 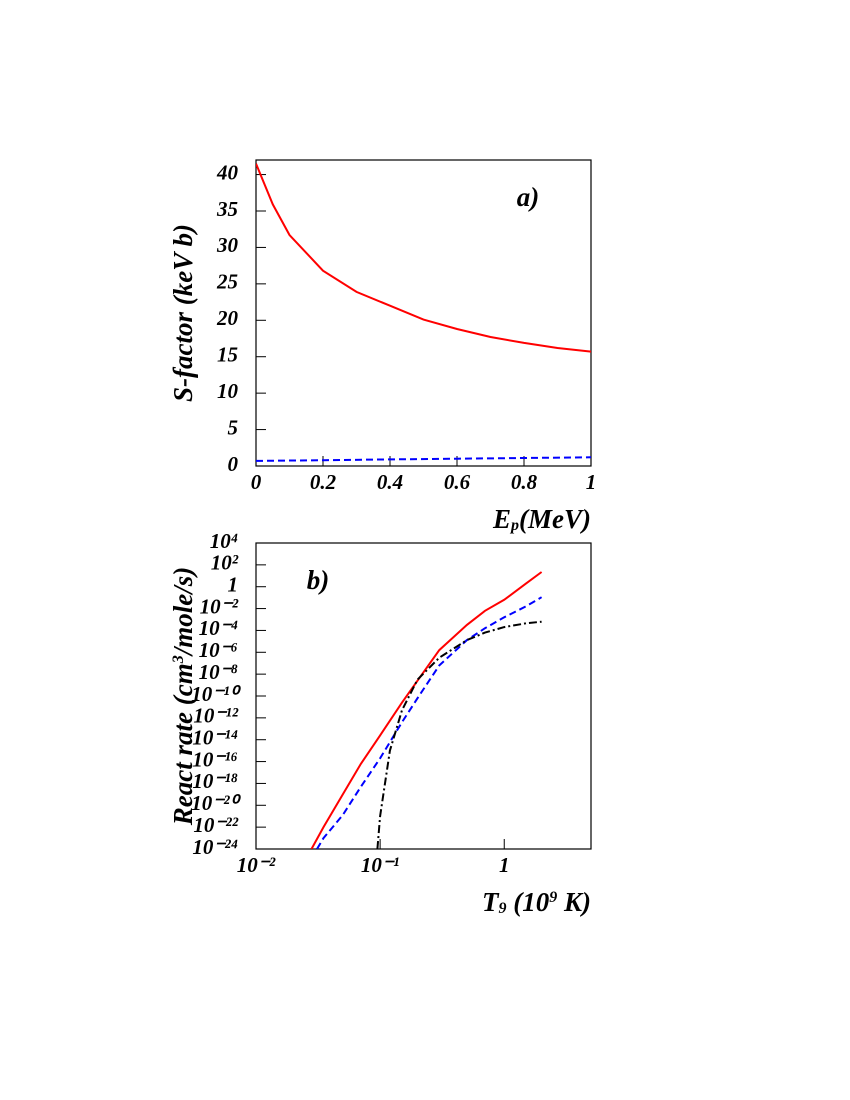 What do you see at coordinates (528, 902) in the screenshot?
I see `label-part: (10` at bounding box center [528, 902].